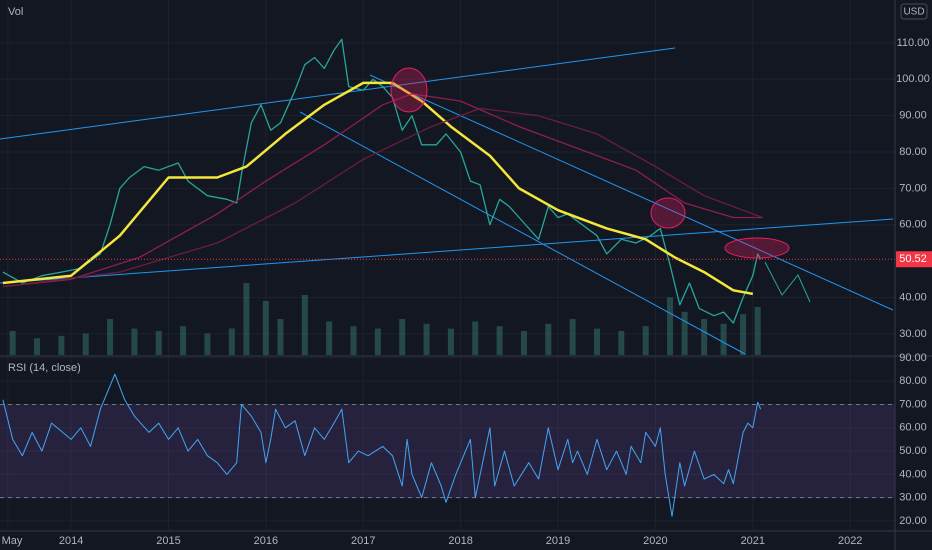 This screenshot has width=932, height=550. Describe the element at coordinates (558, 541) in the screenshot. I see `x-tick-label: 2019` at that location.